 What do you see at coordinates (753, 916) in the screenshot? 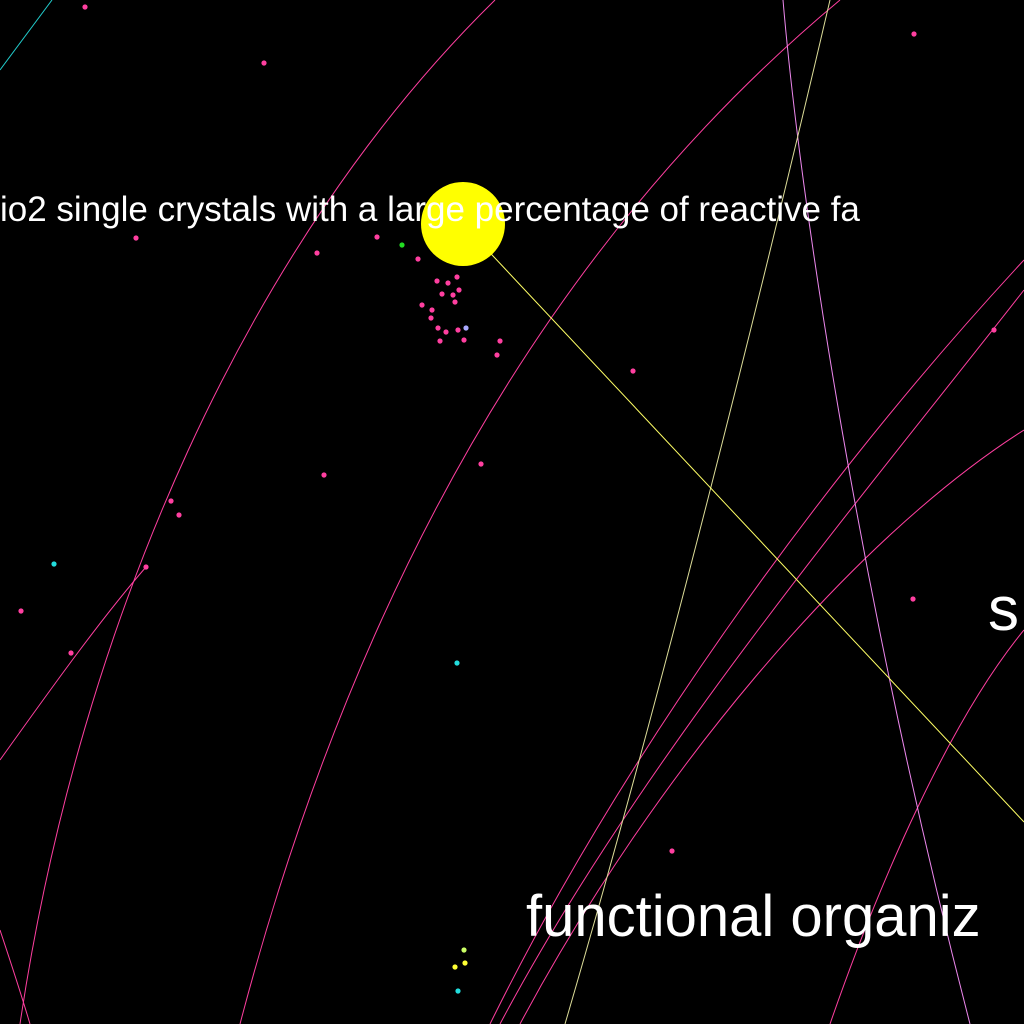
I see `label-bottom: functional organiz` at bounding box center [753, 916].